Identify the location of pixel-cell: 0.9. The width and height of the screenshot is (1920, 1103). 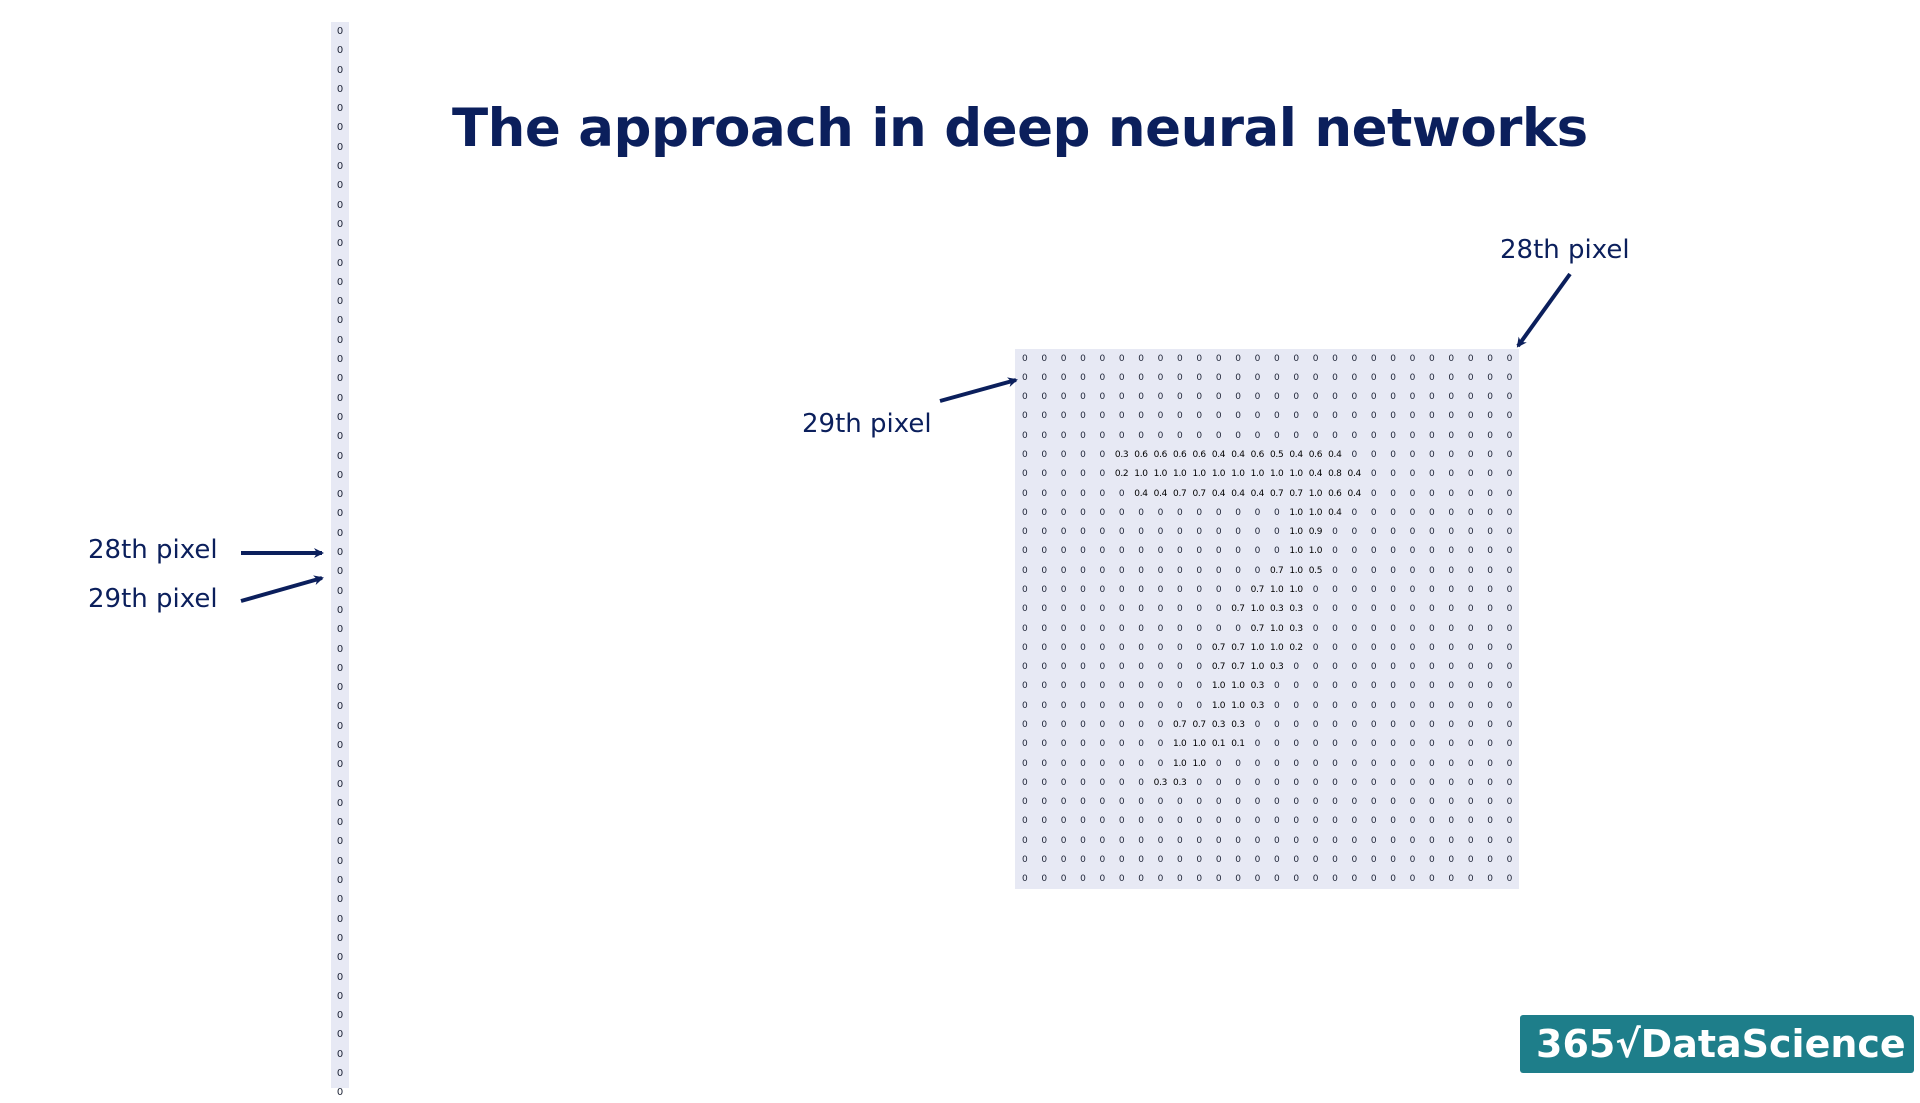
(1315, 532).